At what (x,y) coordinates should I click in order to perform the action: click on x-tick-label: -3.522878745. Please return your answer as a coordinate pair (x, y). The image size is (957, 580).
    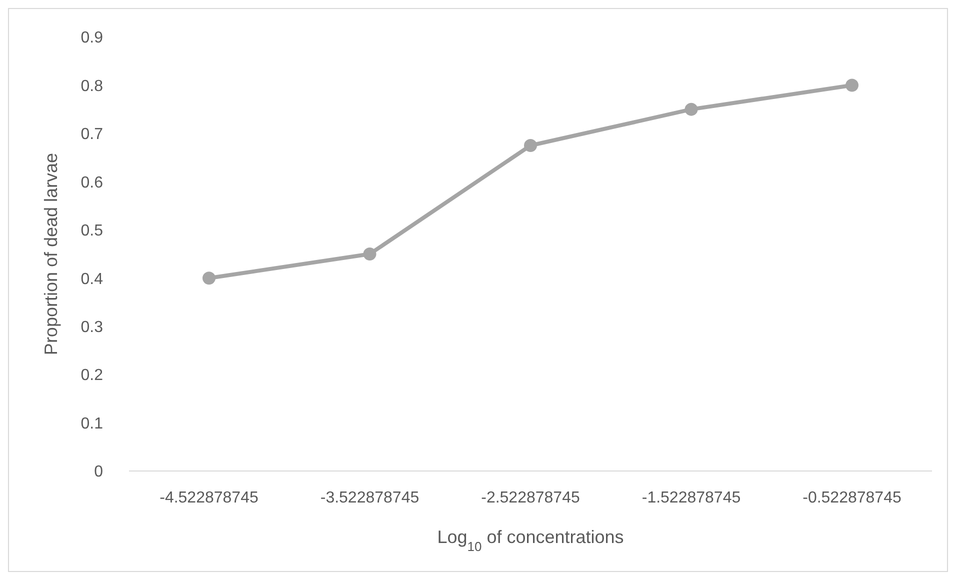
    Looking at the image, I should click on (370, 497).